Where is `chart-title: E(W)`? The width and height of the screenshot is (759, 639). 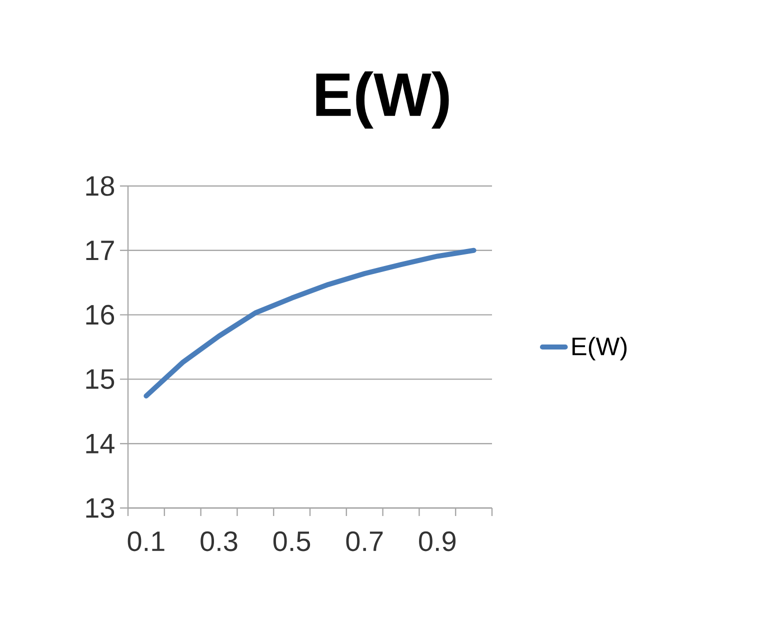
chart-title: E(W) is located at coordinates (382, 100).